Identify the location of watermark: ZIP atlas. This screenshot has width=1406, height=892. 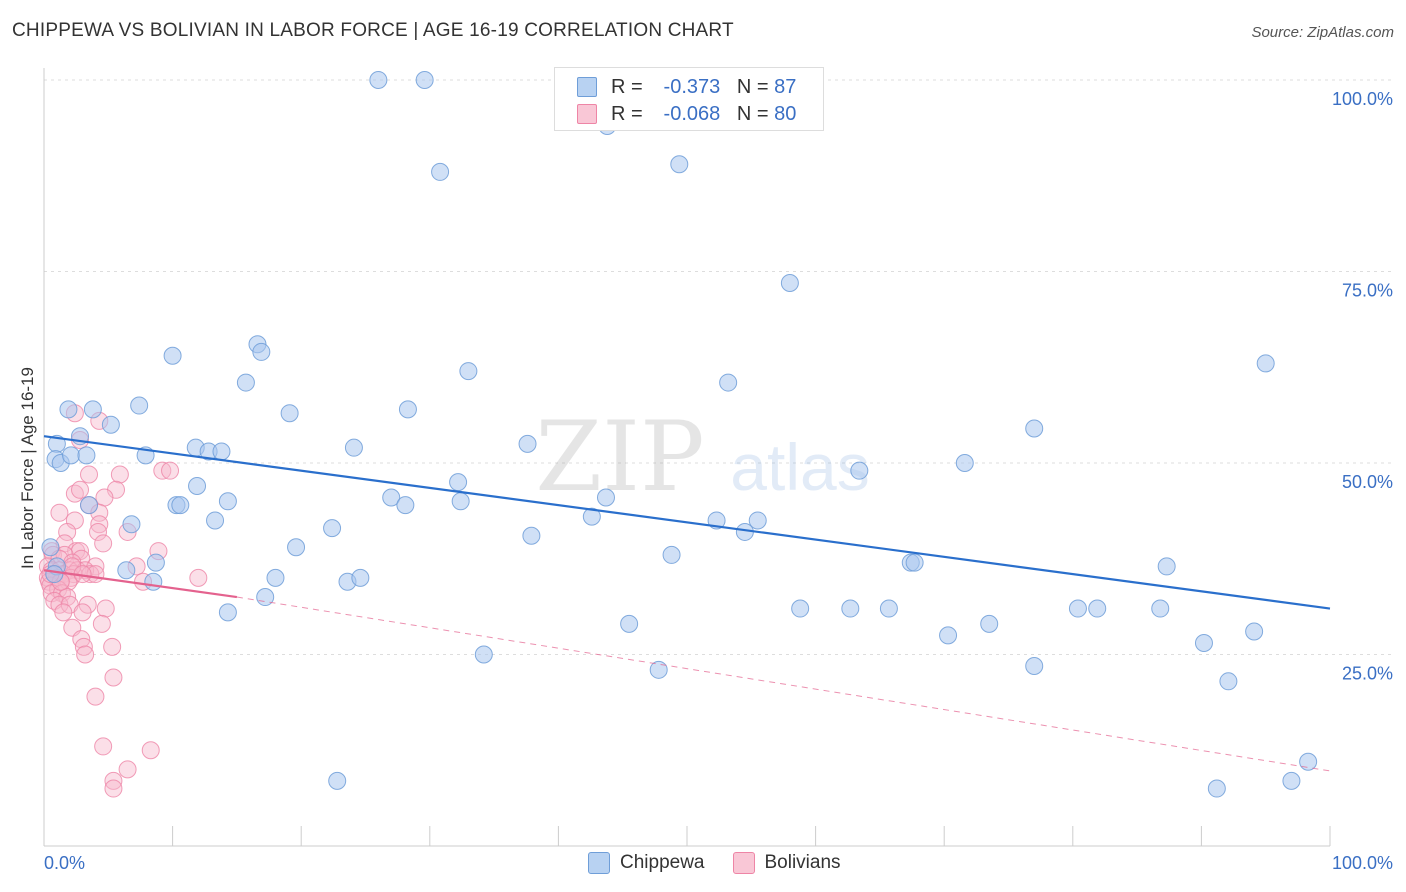
(702, 457).